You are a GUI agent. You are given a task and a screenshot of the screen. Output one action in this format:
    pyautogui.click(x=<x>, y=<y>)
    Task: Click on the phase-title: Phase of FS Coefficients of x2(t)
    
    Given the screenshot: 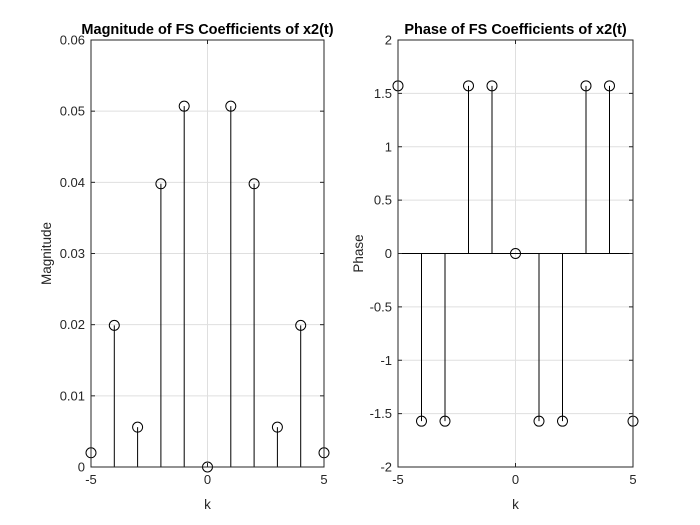 What is the action you would take?
    pyautogui.click(x=515, y=30)
    